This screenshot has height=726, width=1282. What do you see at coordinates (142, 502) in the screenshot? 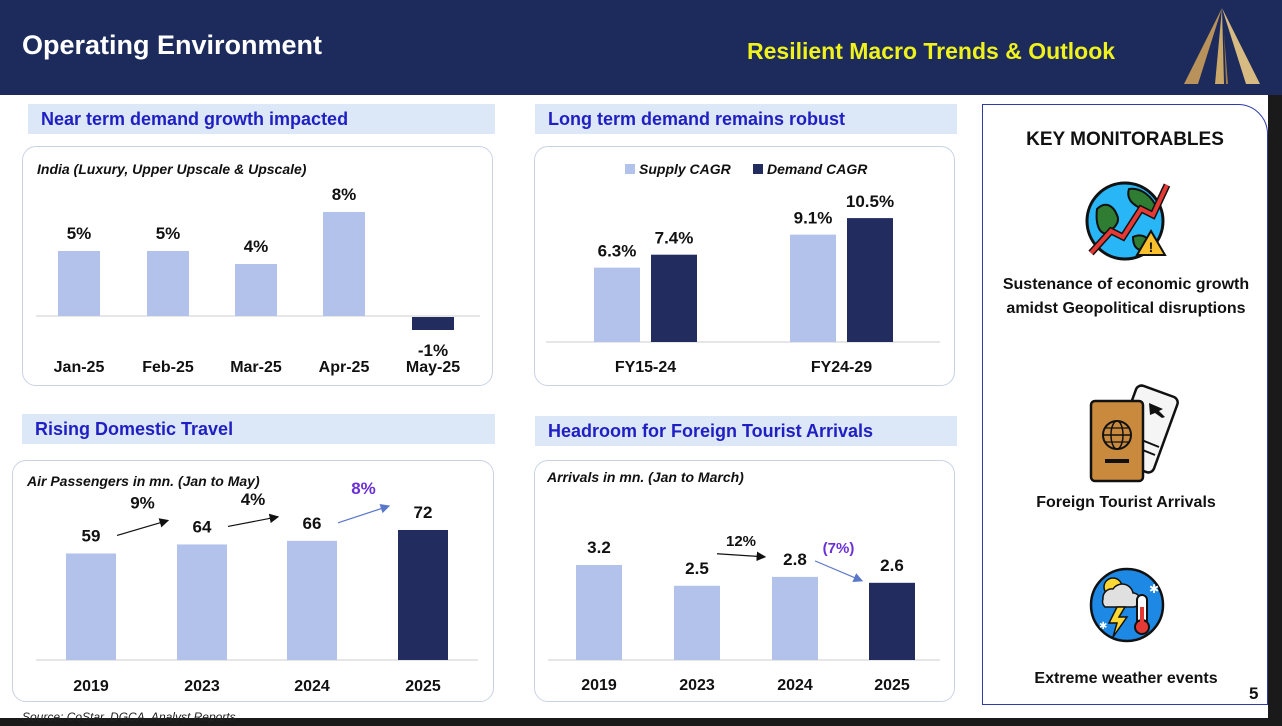
I see `growth-label: 9%` at bounding box center [142, 502].